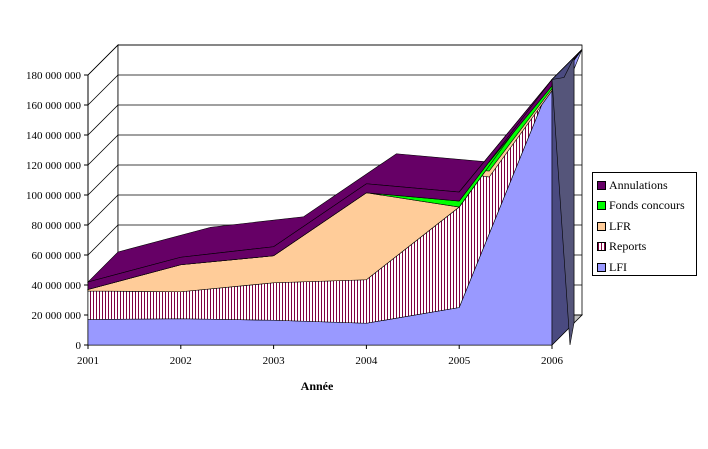  Describe the element at coordinates (459, 361) in the screenshot. I see `x-tick-label: 2005` at that location.